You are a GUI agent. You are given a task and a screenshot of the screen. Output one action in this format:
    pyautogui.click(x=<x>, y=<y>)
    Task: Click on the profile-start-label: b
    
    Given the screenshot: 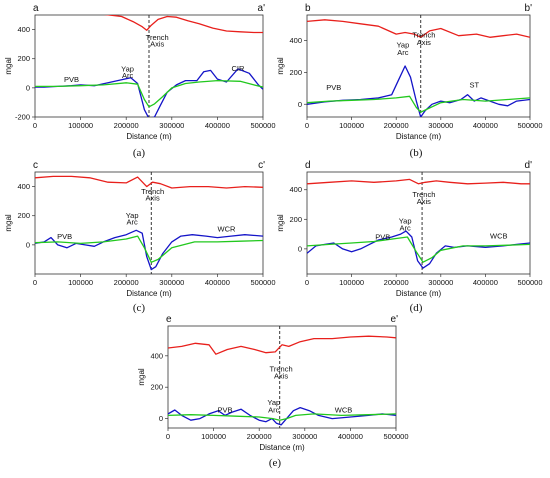 What is the action you would take?
    pyautogui.click(x=308, y=8)
    